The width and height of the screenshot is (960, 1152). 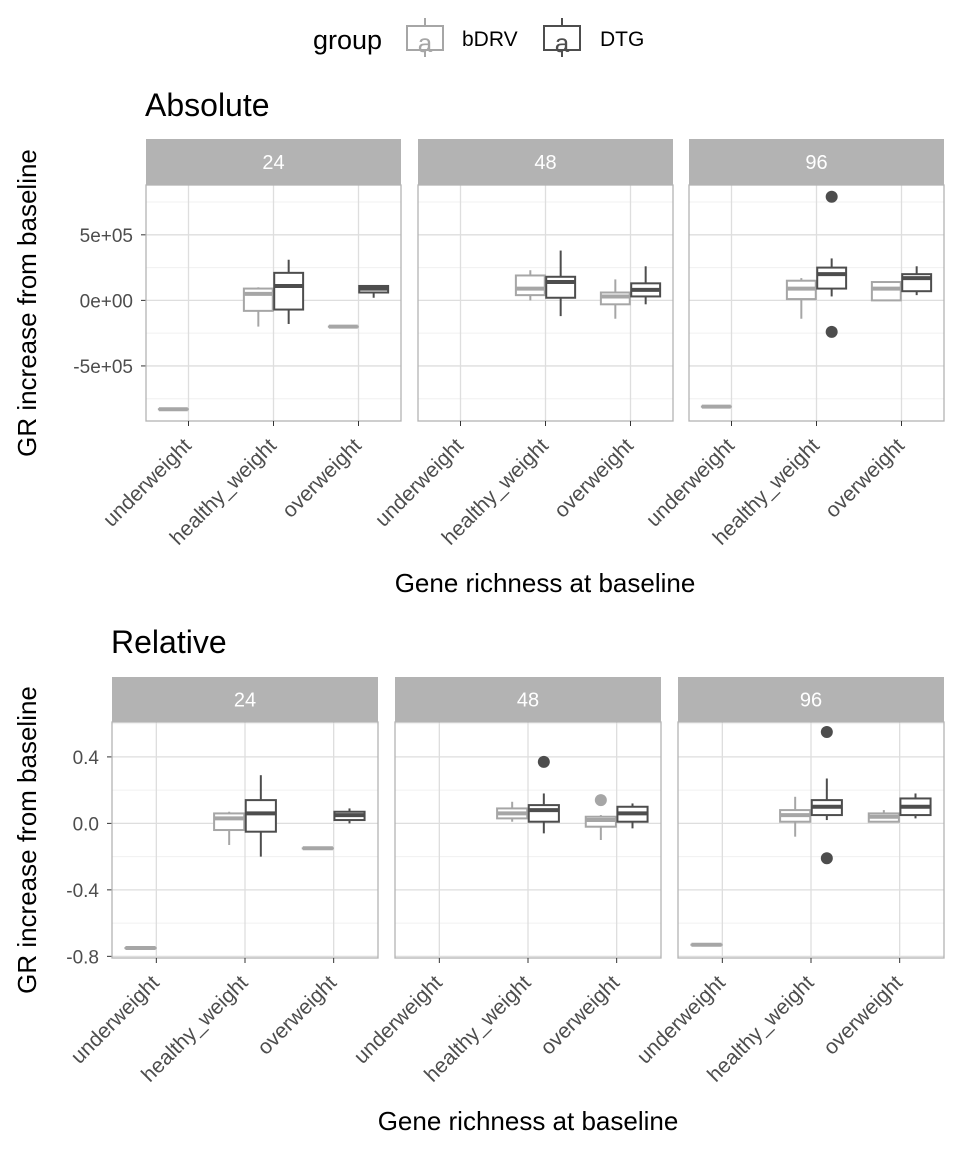 What do you see at coordinates (169, 642) in the screenshot?
I see `chart-title: Relative` at bounding box center [169, 642].